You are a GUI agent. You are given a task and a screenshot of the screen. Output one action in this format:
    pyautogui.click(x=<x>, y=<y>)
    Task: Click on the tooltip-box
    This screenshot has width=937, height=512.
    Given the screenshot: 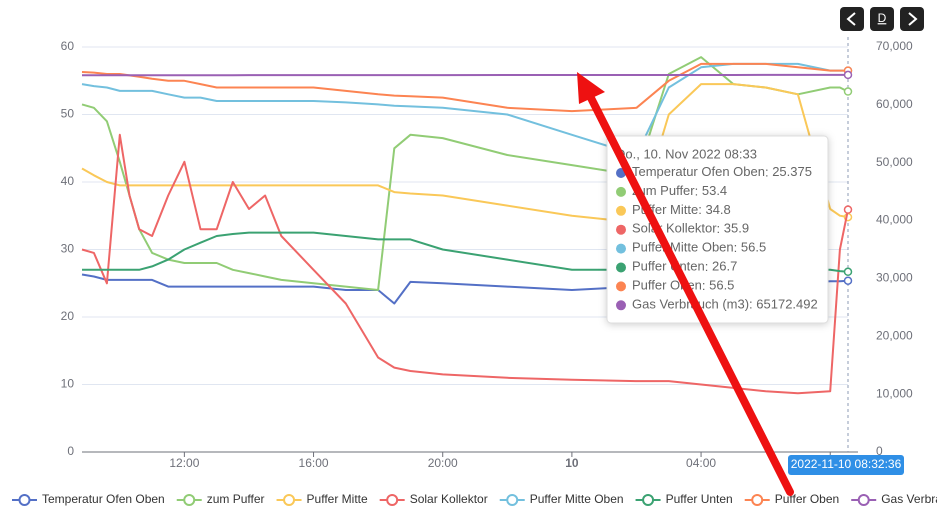 What is the action you would take?
    pyautogui.click(x=717, y=229)
    